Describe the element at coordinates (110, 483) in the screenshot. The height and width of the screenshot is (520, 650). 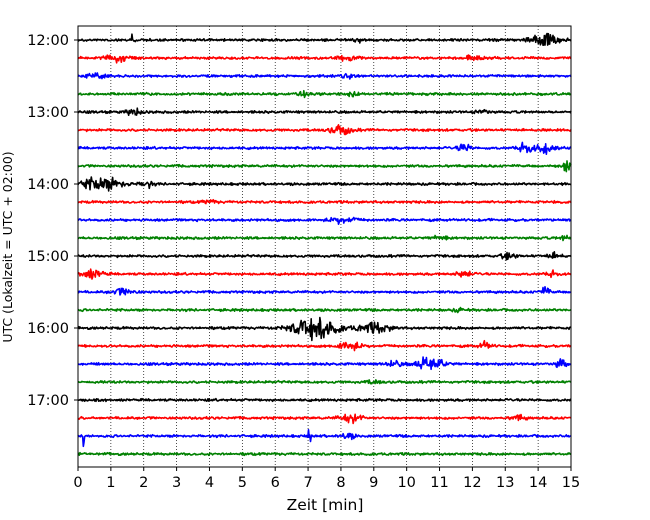
I see `x-tick-label: 1` at that location.